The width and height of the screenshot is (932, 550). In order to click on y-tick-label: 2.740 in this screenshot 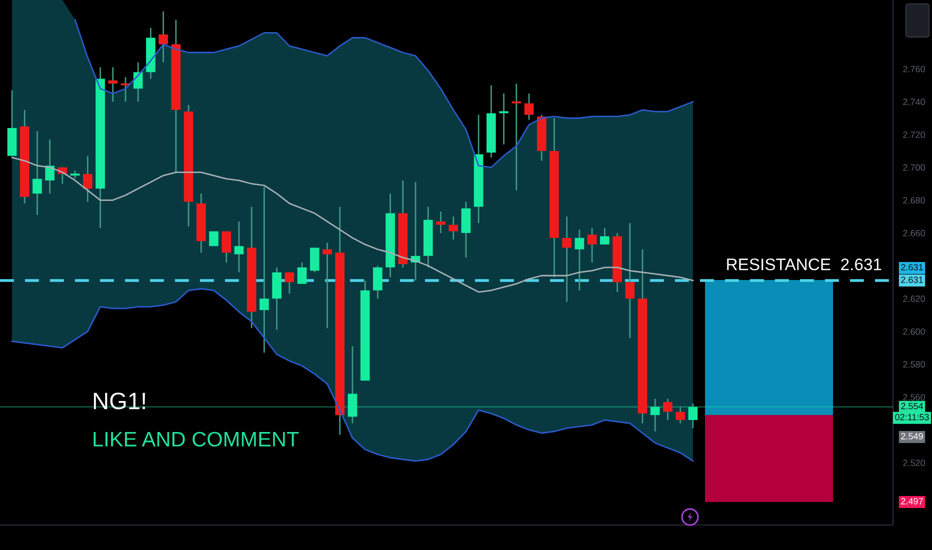, I will do `click(914, 102)`.